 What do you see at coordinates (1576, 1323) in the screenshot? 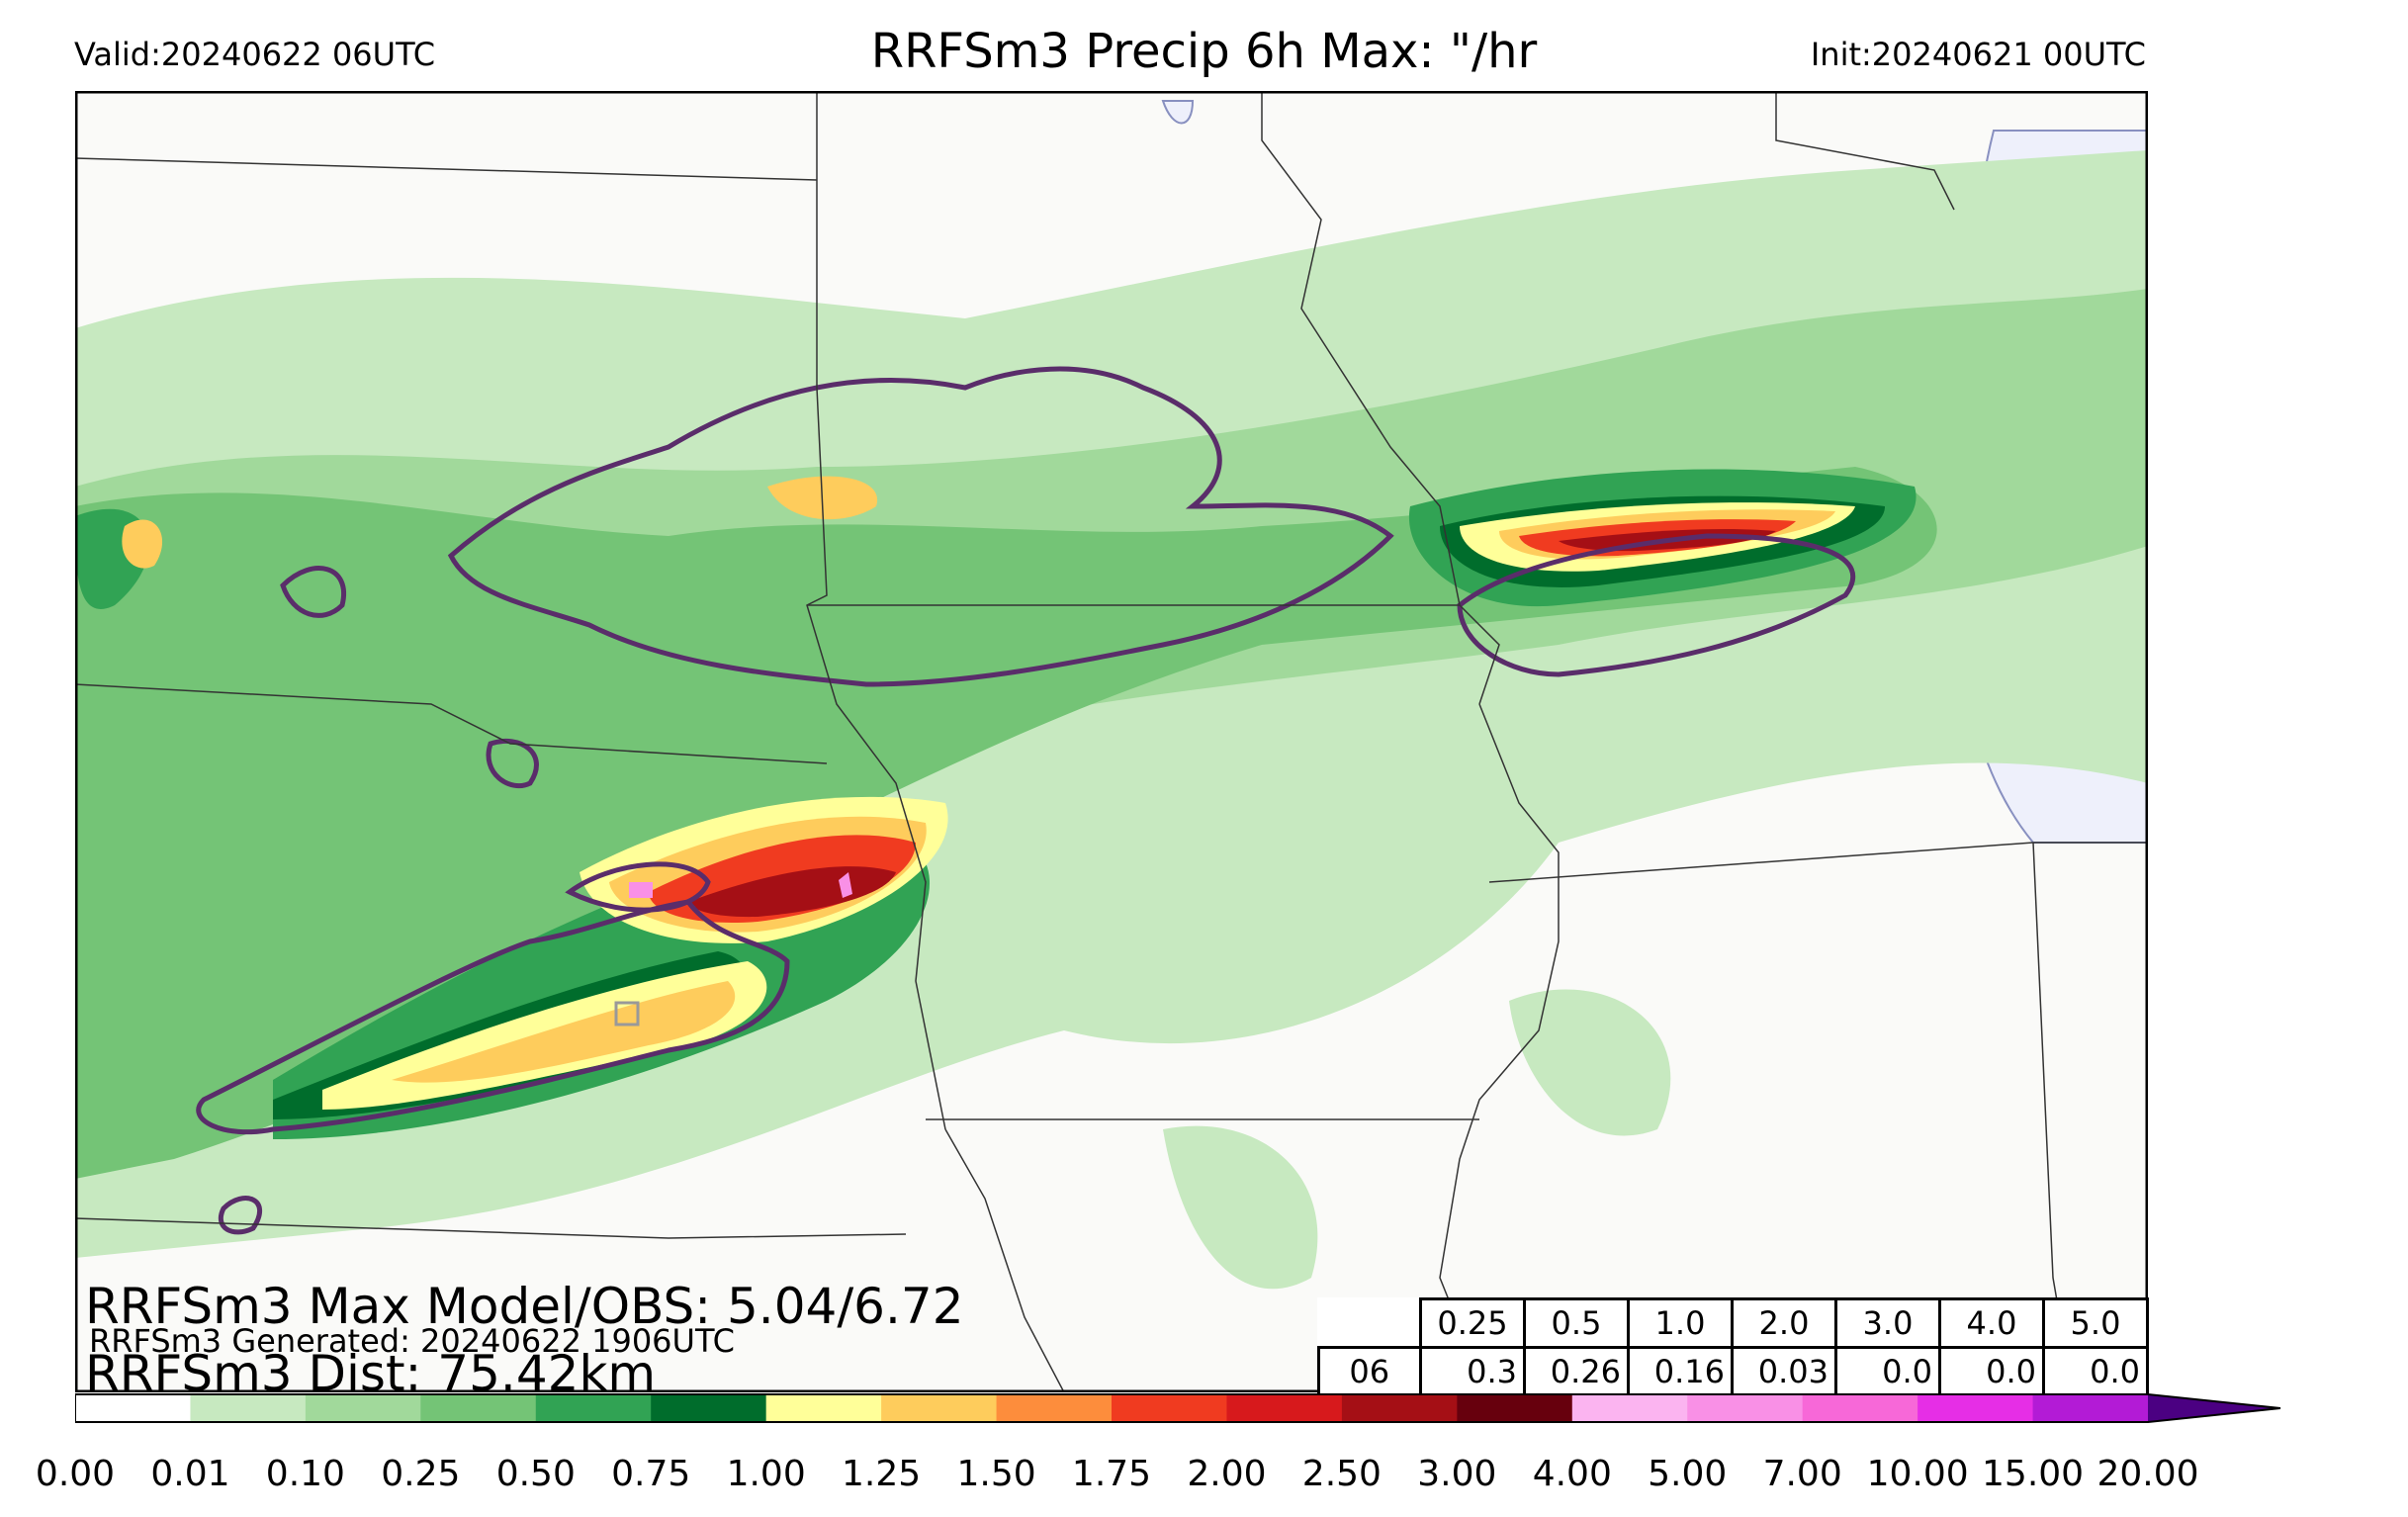
I see `threshold-cell: 0.5` at bounding box center [1576, 1323].